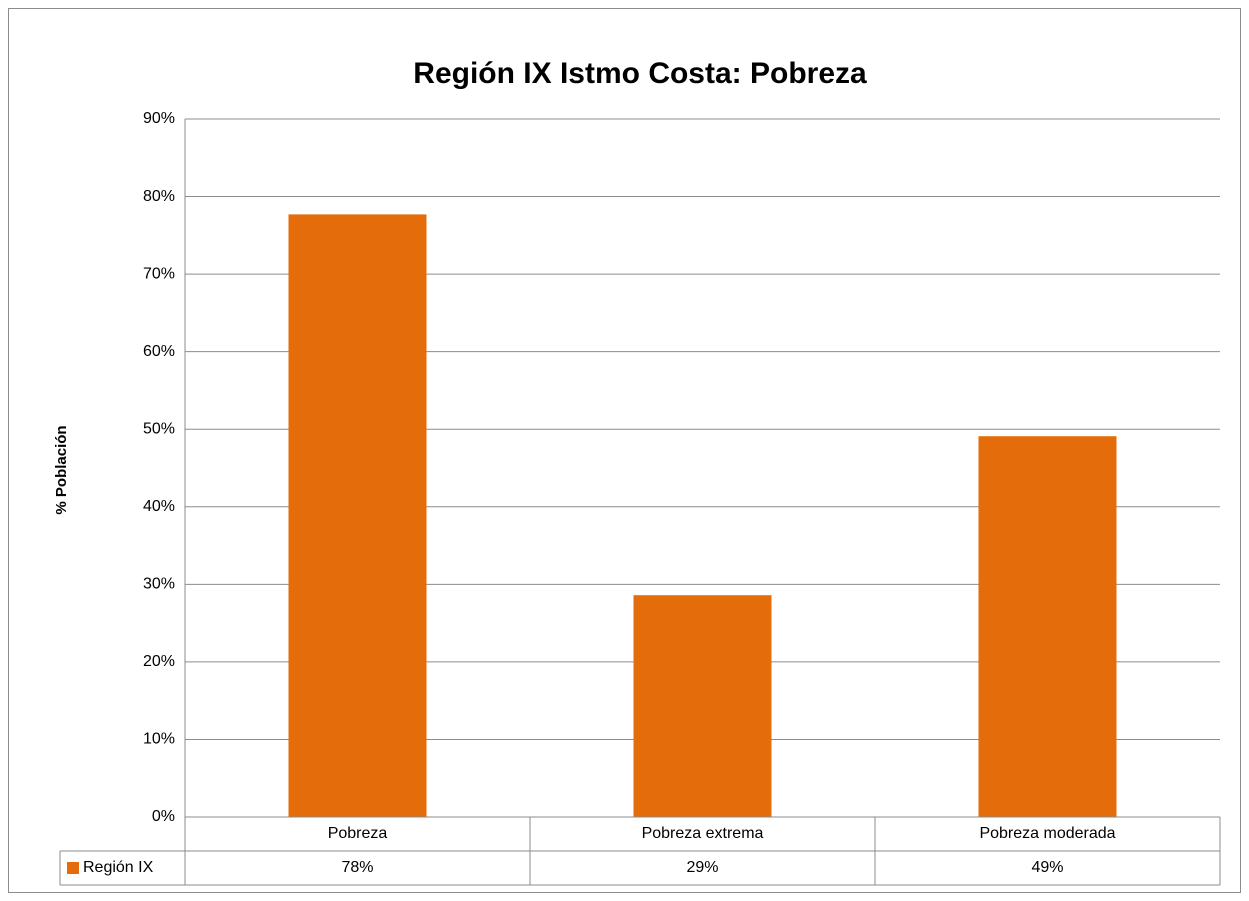  Describe the element at coordinates (159, 196) in the screenshot. I see `y-tick-label: 80%` at that location.